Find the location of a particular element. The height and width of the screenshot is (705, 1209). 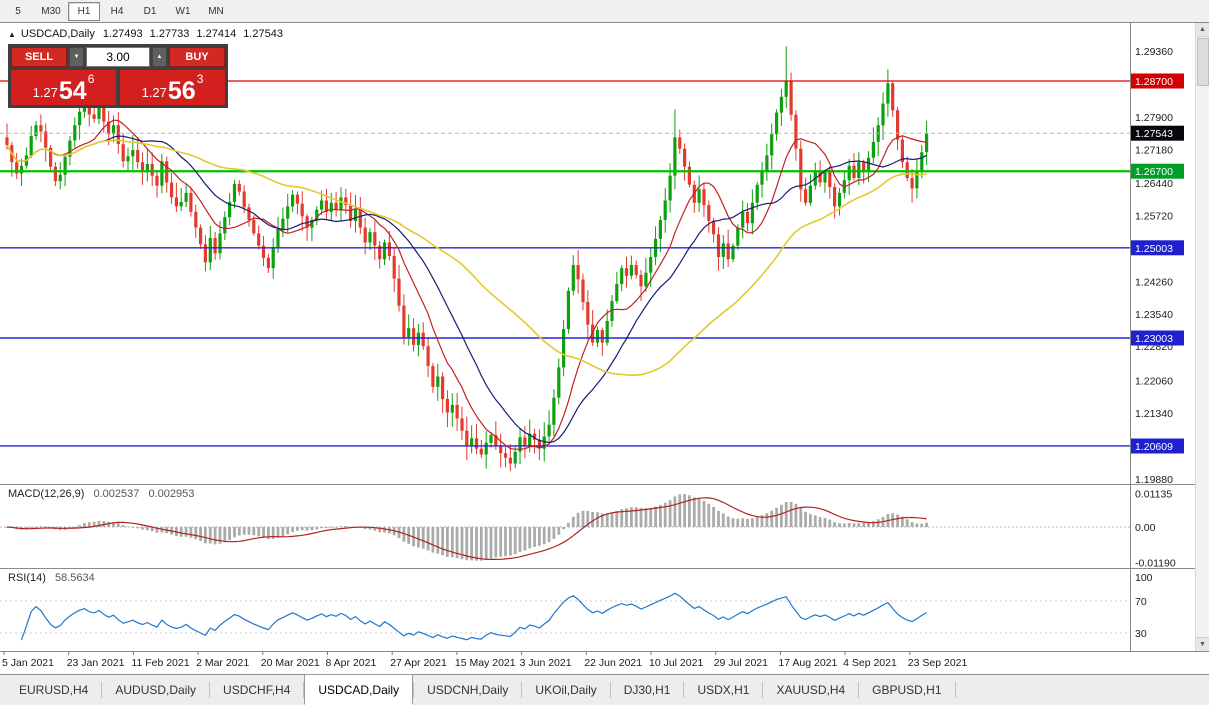

svg-text: 3 Jun 2021 is located at coordinates (546, 663).